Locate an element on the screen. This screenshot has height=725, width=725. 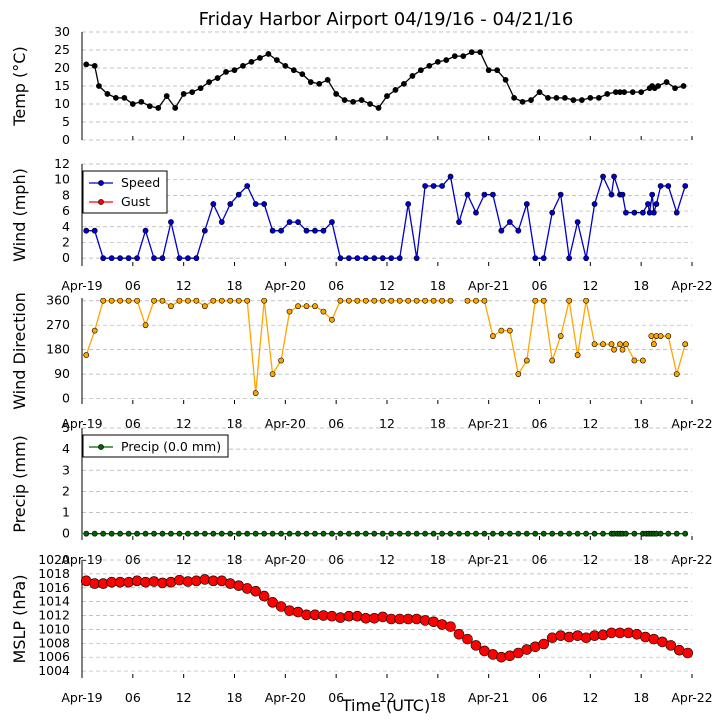
y-axis-label: MSLP (hPa) is located at coordinates (19, 619).